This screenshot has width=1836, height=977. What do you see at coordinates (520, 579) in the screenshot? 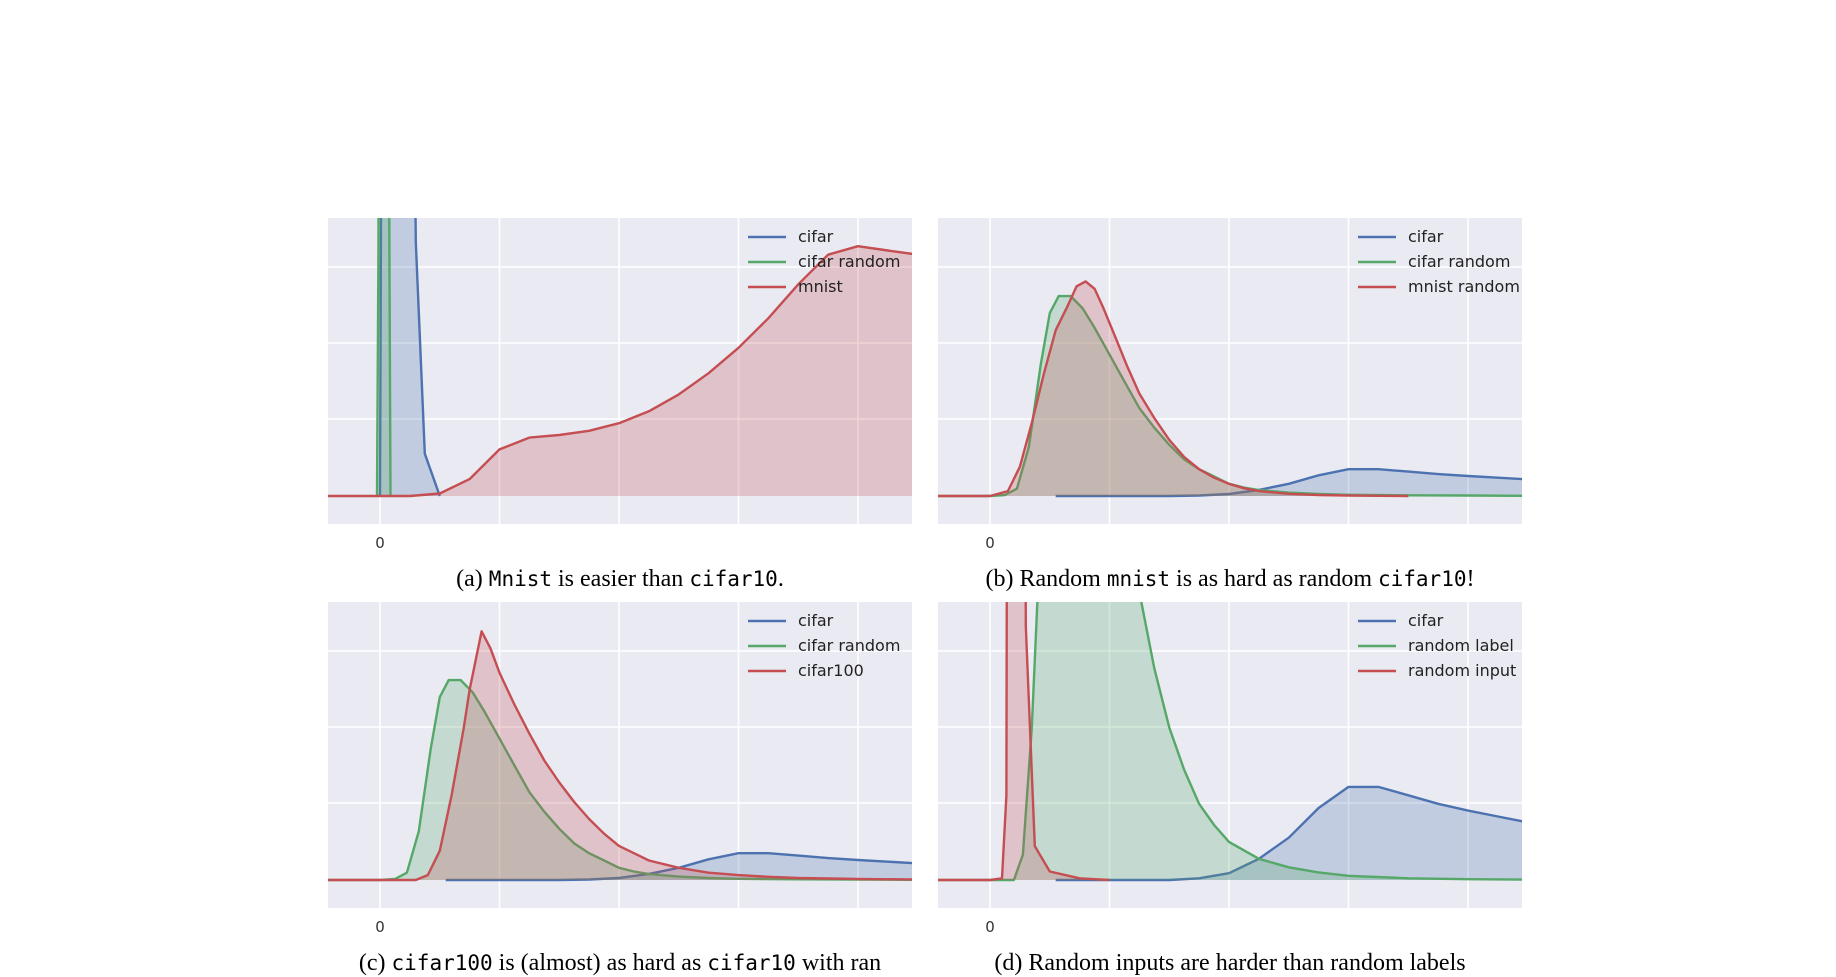
I see `caption-code: Mnist` at bounding box center [520, 579].